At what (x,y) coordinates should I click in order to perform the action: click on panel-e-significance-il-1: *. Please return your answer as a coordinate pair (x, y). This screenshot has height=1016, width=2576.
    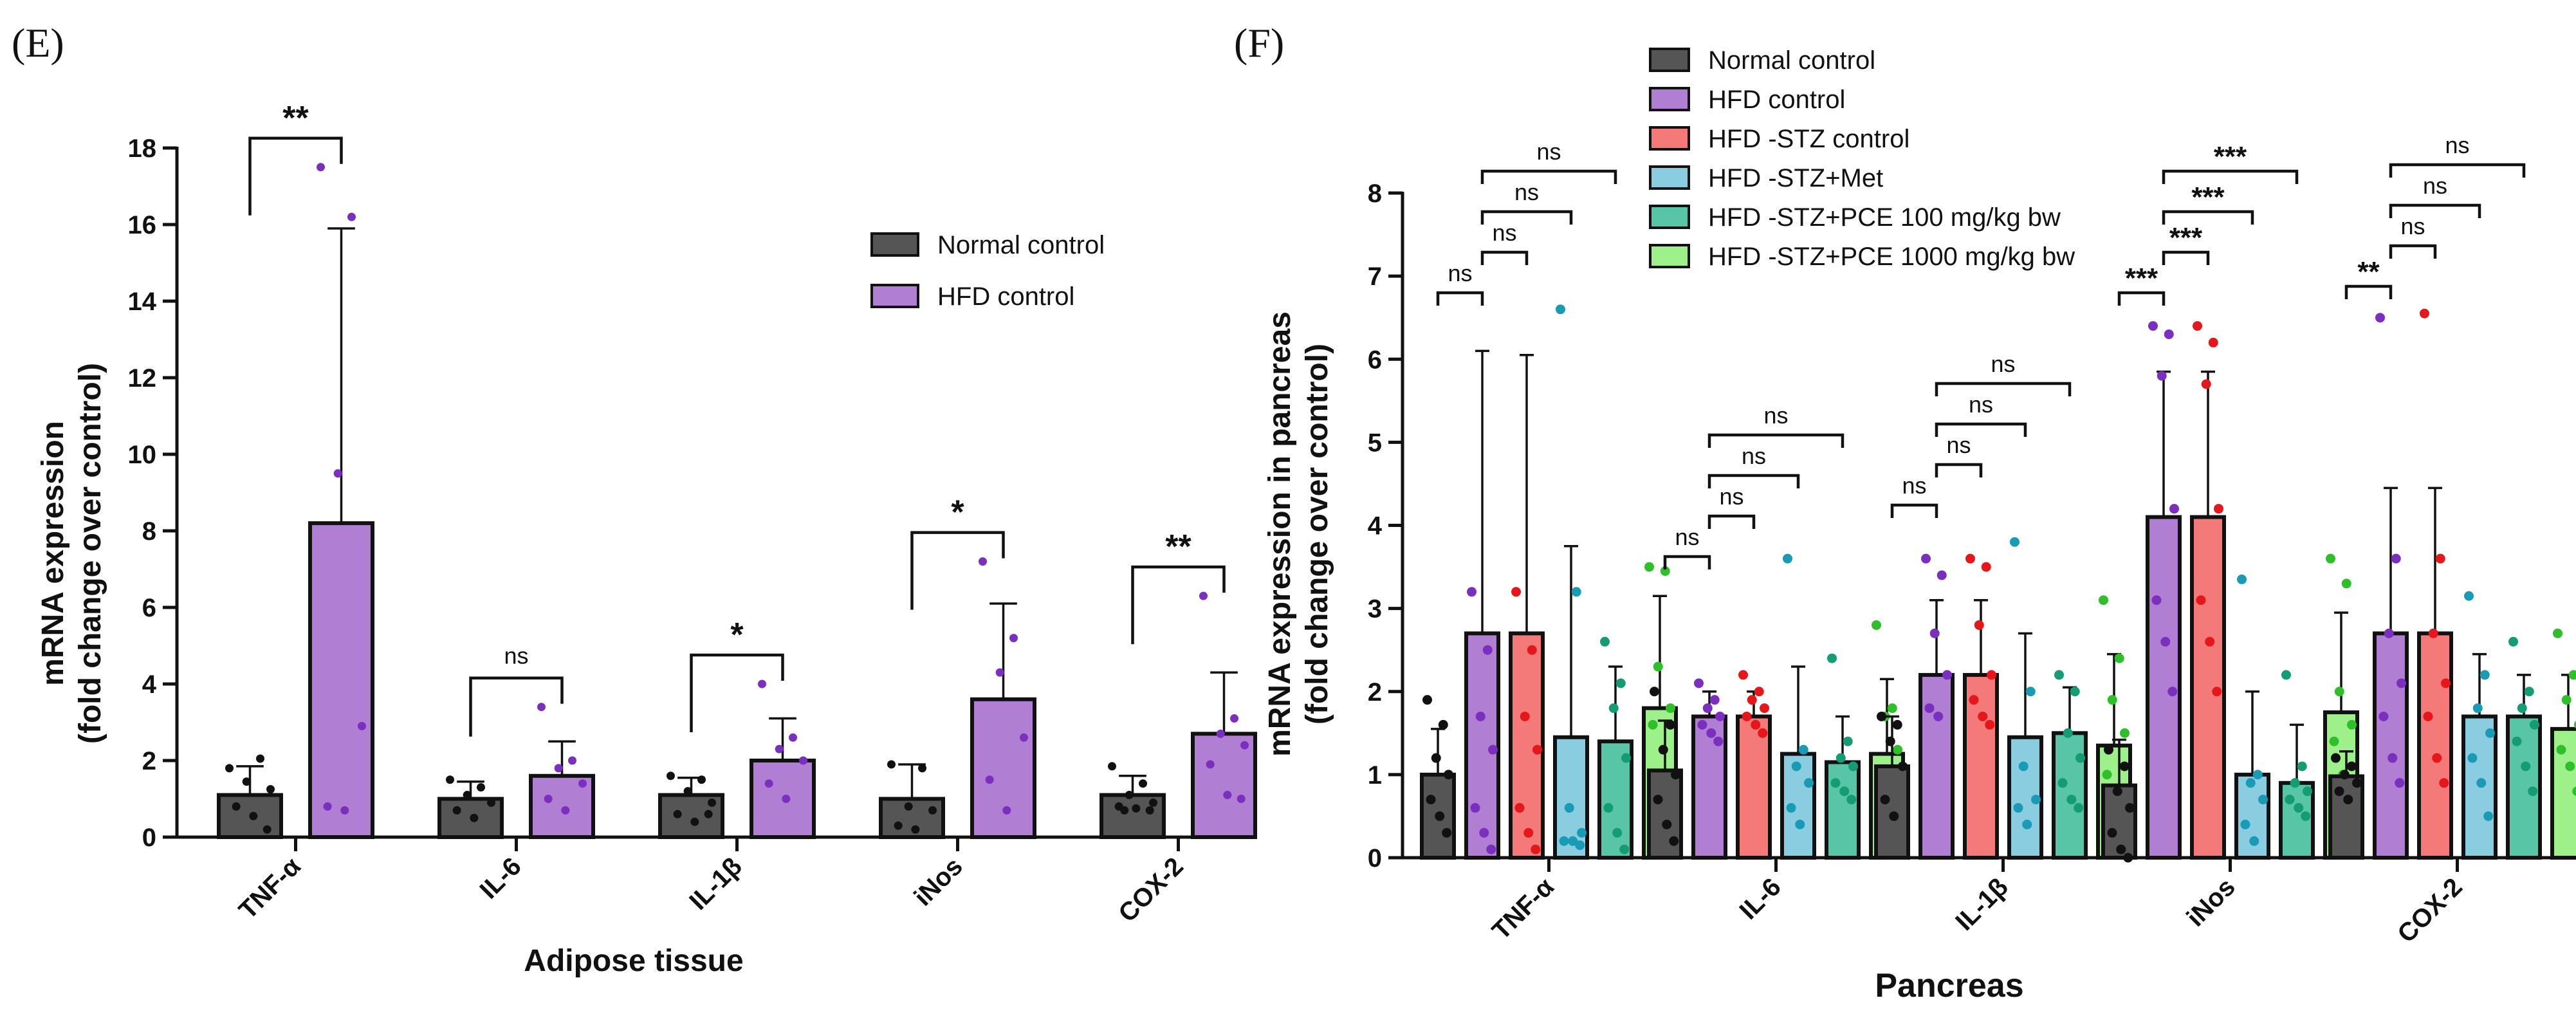
    Looking at the image, I should click on (737, 635).